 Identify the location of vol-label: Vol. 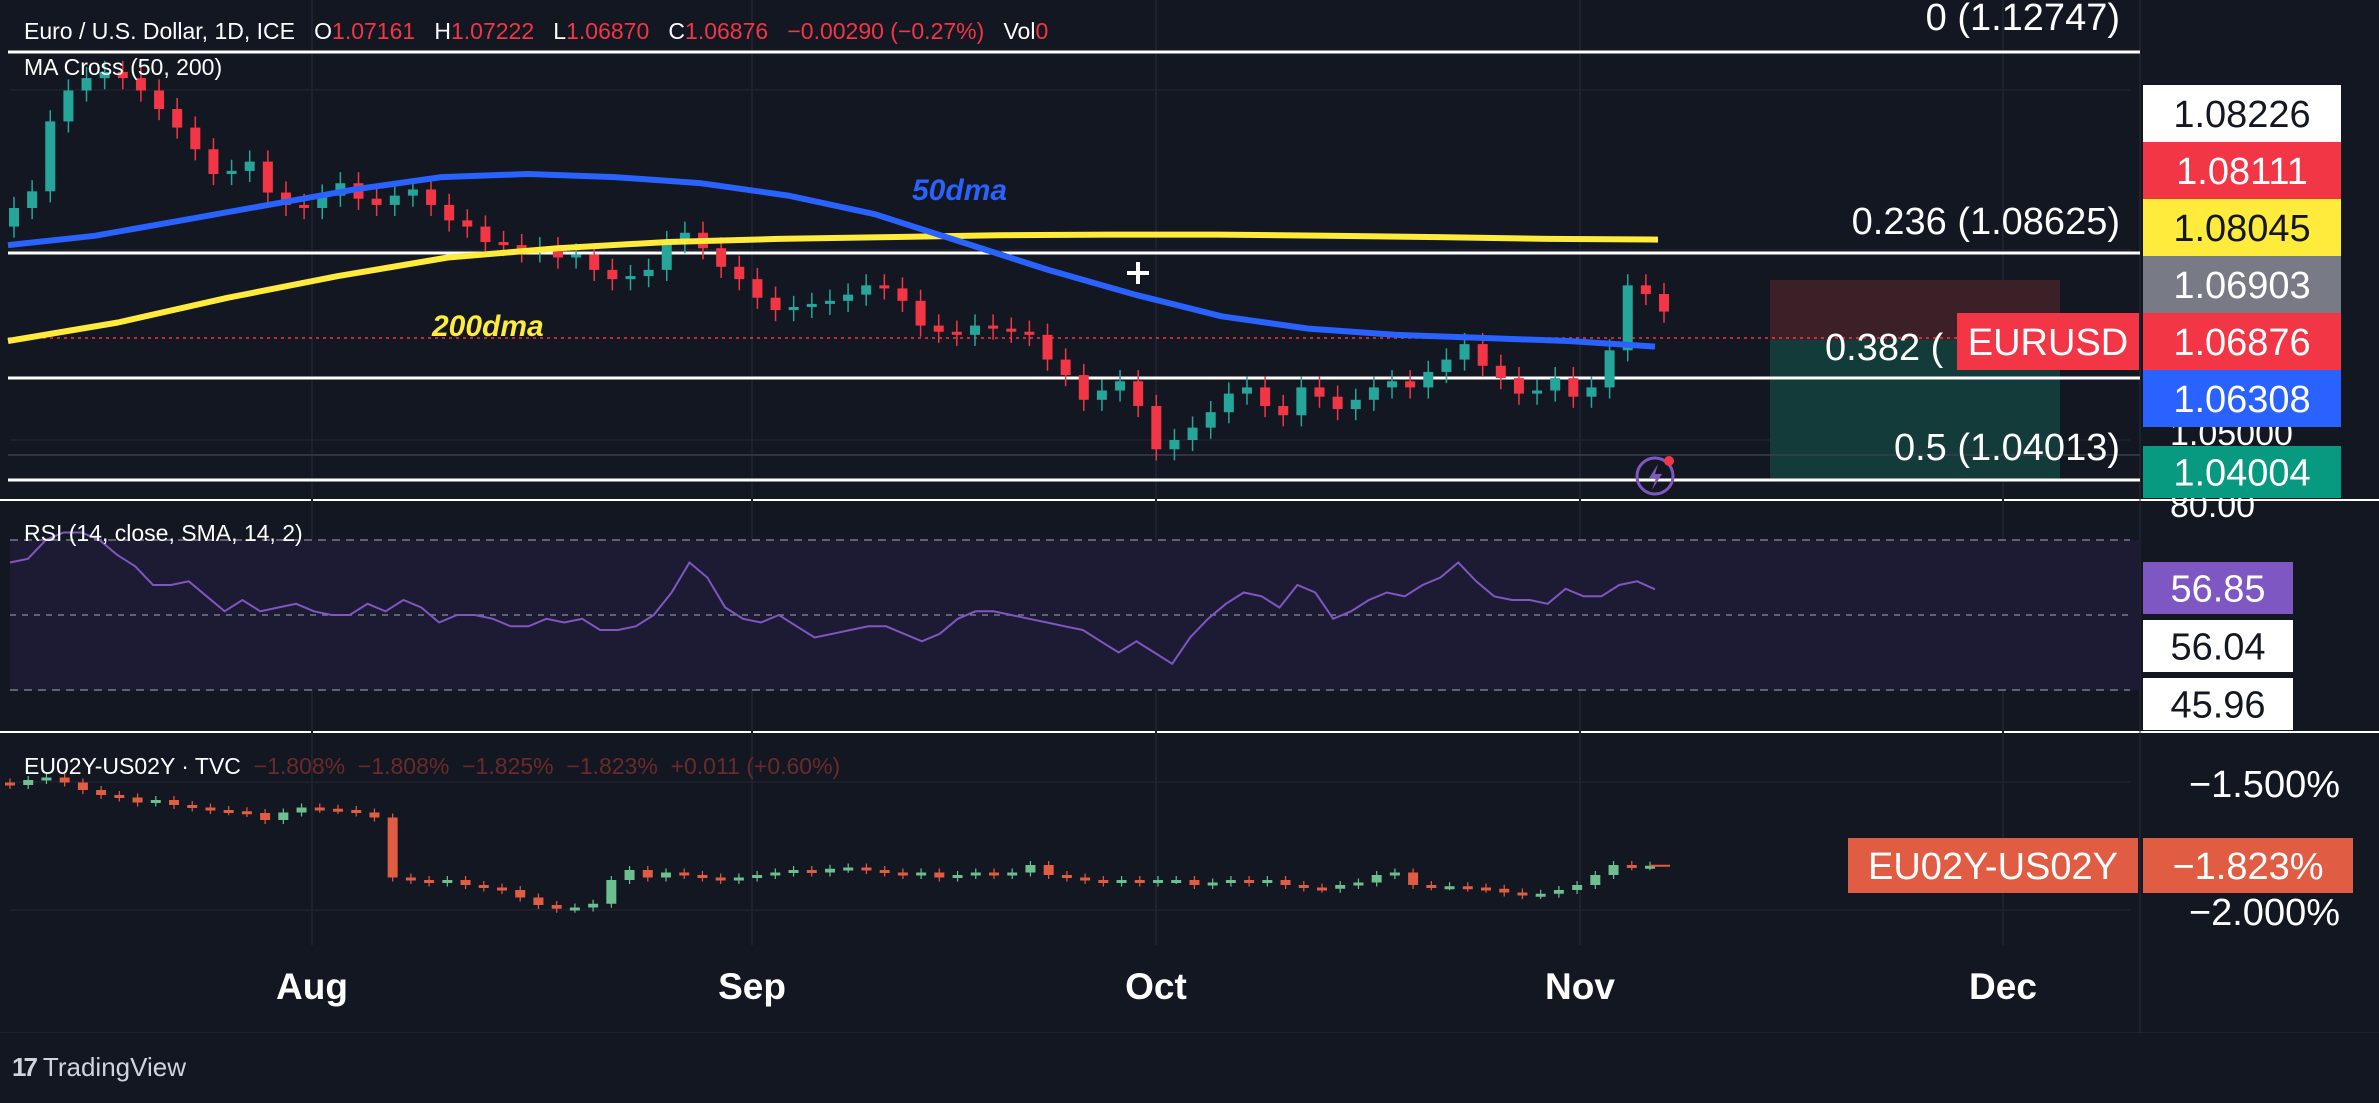
(1019, 31).